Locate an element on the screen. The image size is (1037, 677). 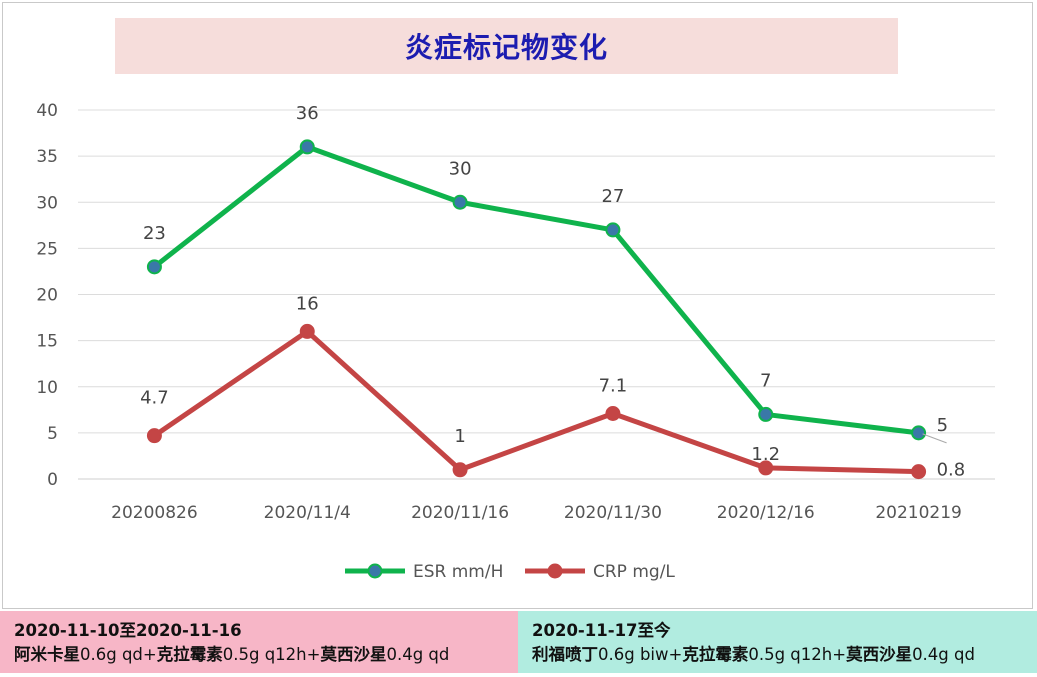
y-tick-label: 25 is located at coordinates (47, 249).